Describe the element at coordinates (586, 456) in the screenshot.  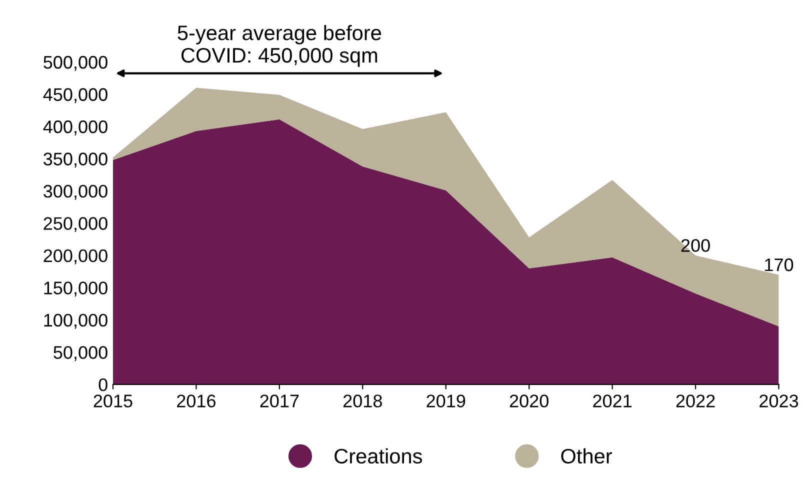
I see `legend-label: Other` at that location.